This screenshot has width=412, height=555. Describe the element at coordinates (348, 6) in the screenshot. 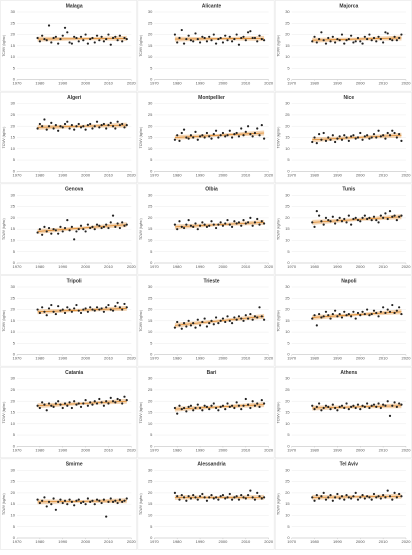

I see `panel-title: Majorca` at that location.